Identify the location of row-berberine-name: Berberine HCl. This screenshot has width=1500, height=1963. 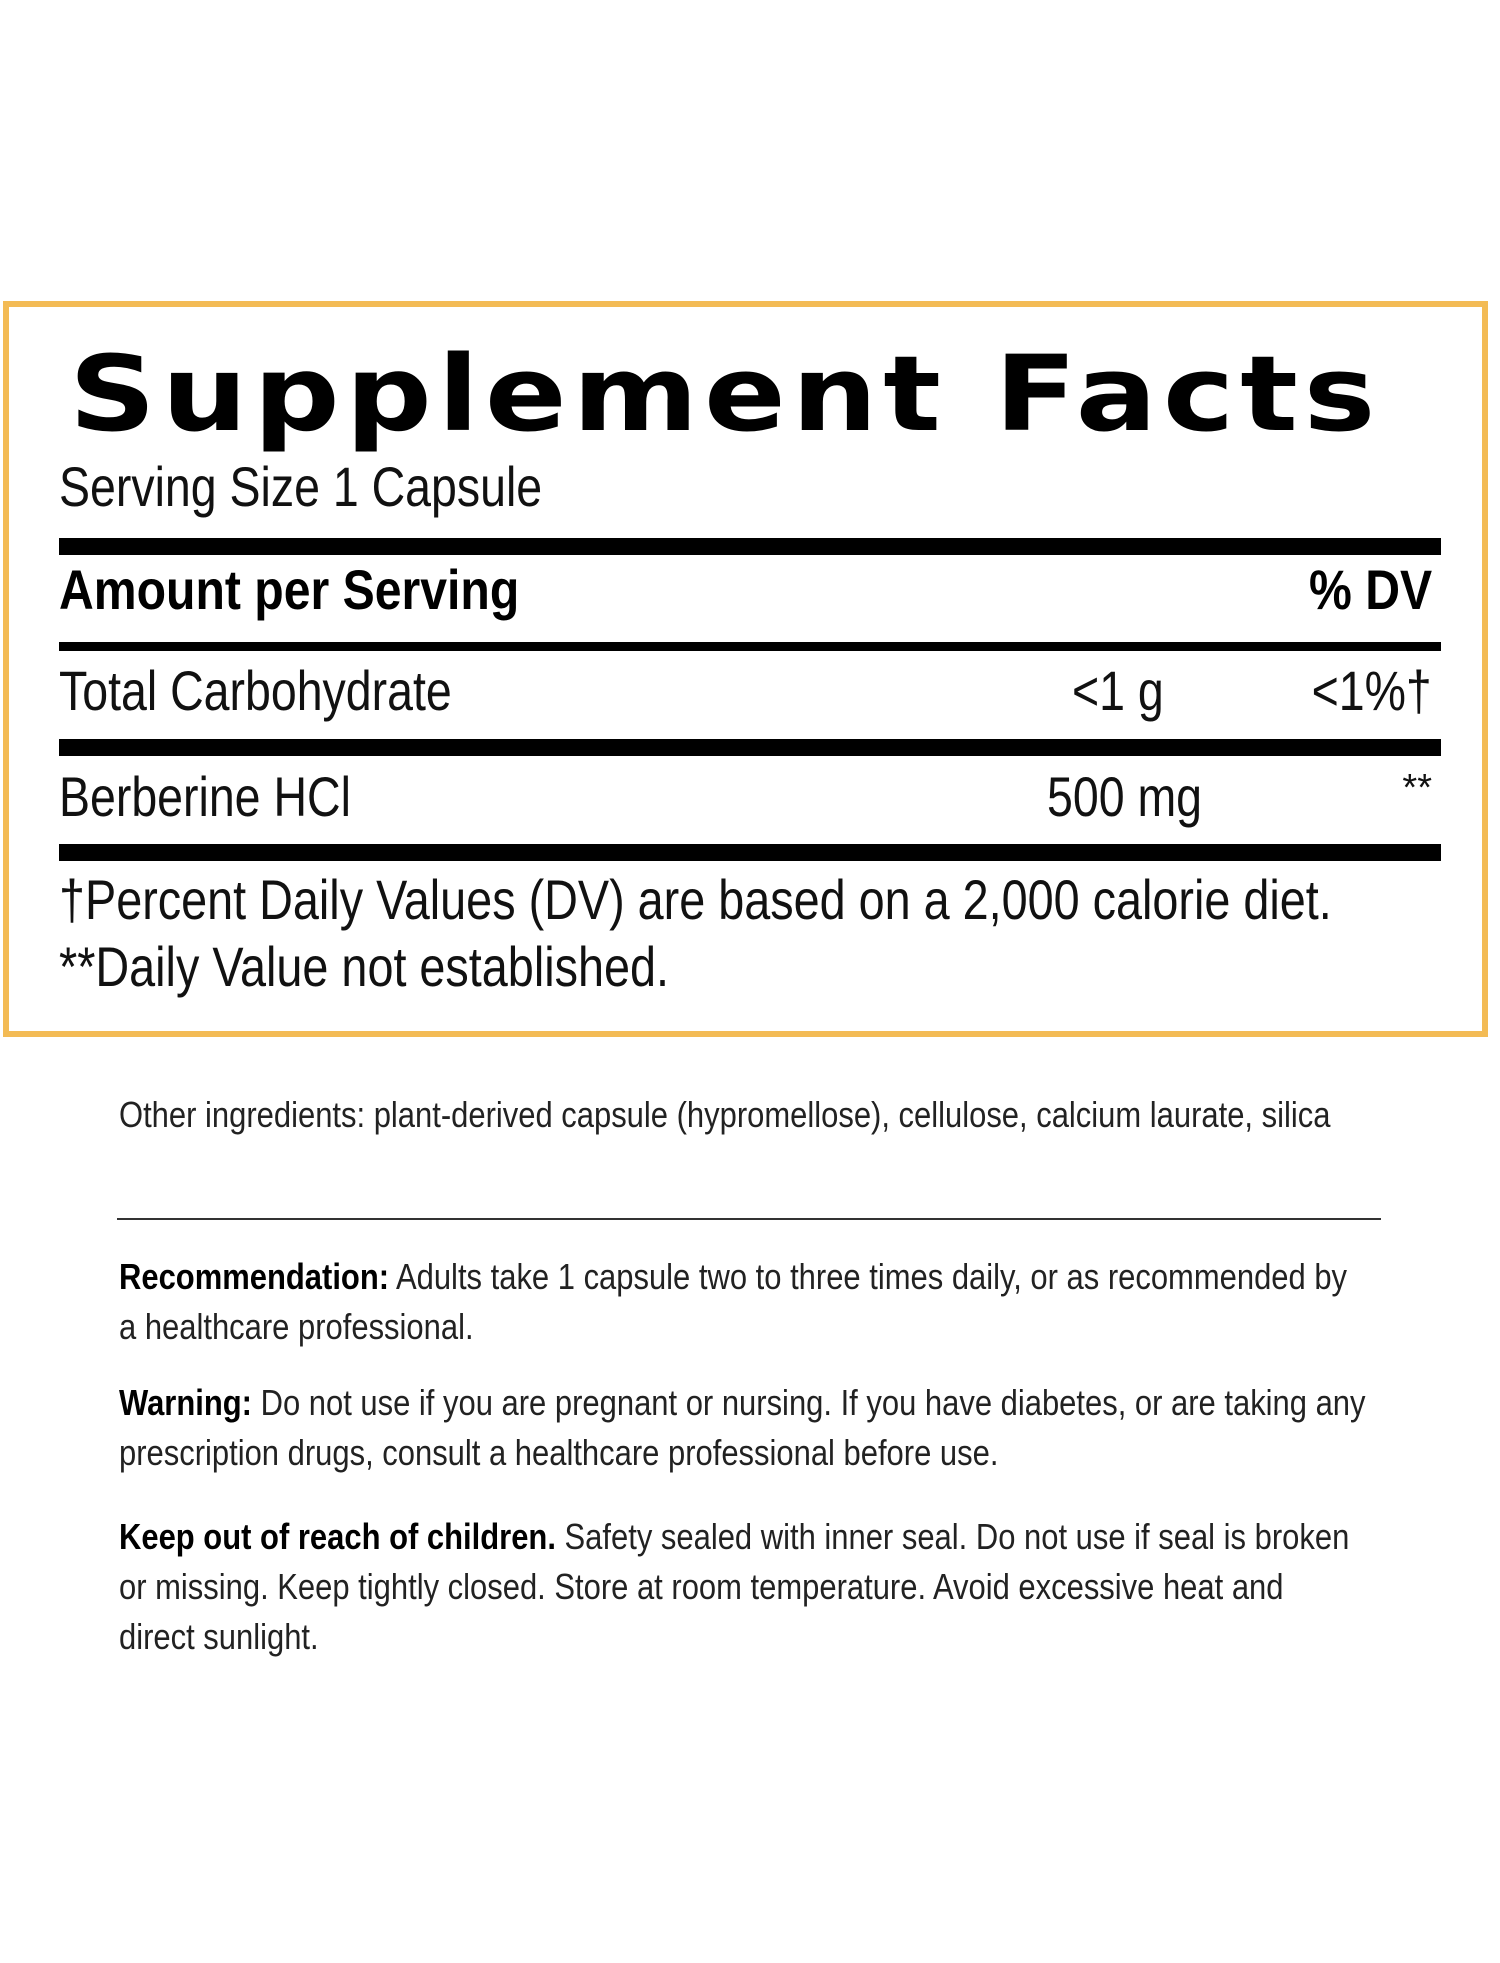
(205, 796).